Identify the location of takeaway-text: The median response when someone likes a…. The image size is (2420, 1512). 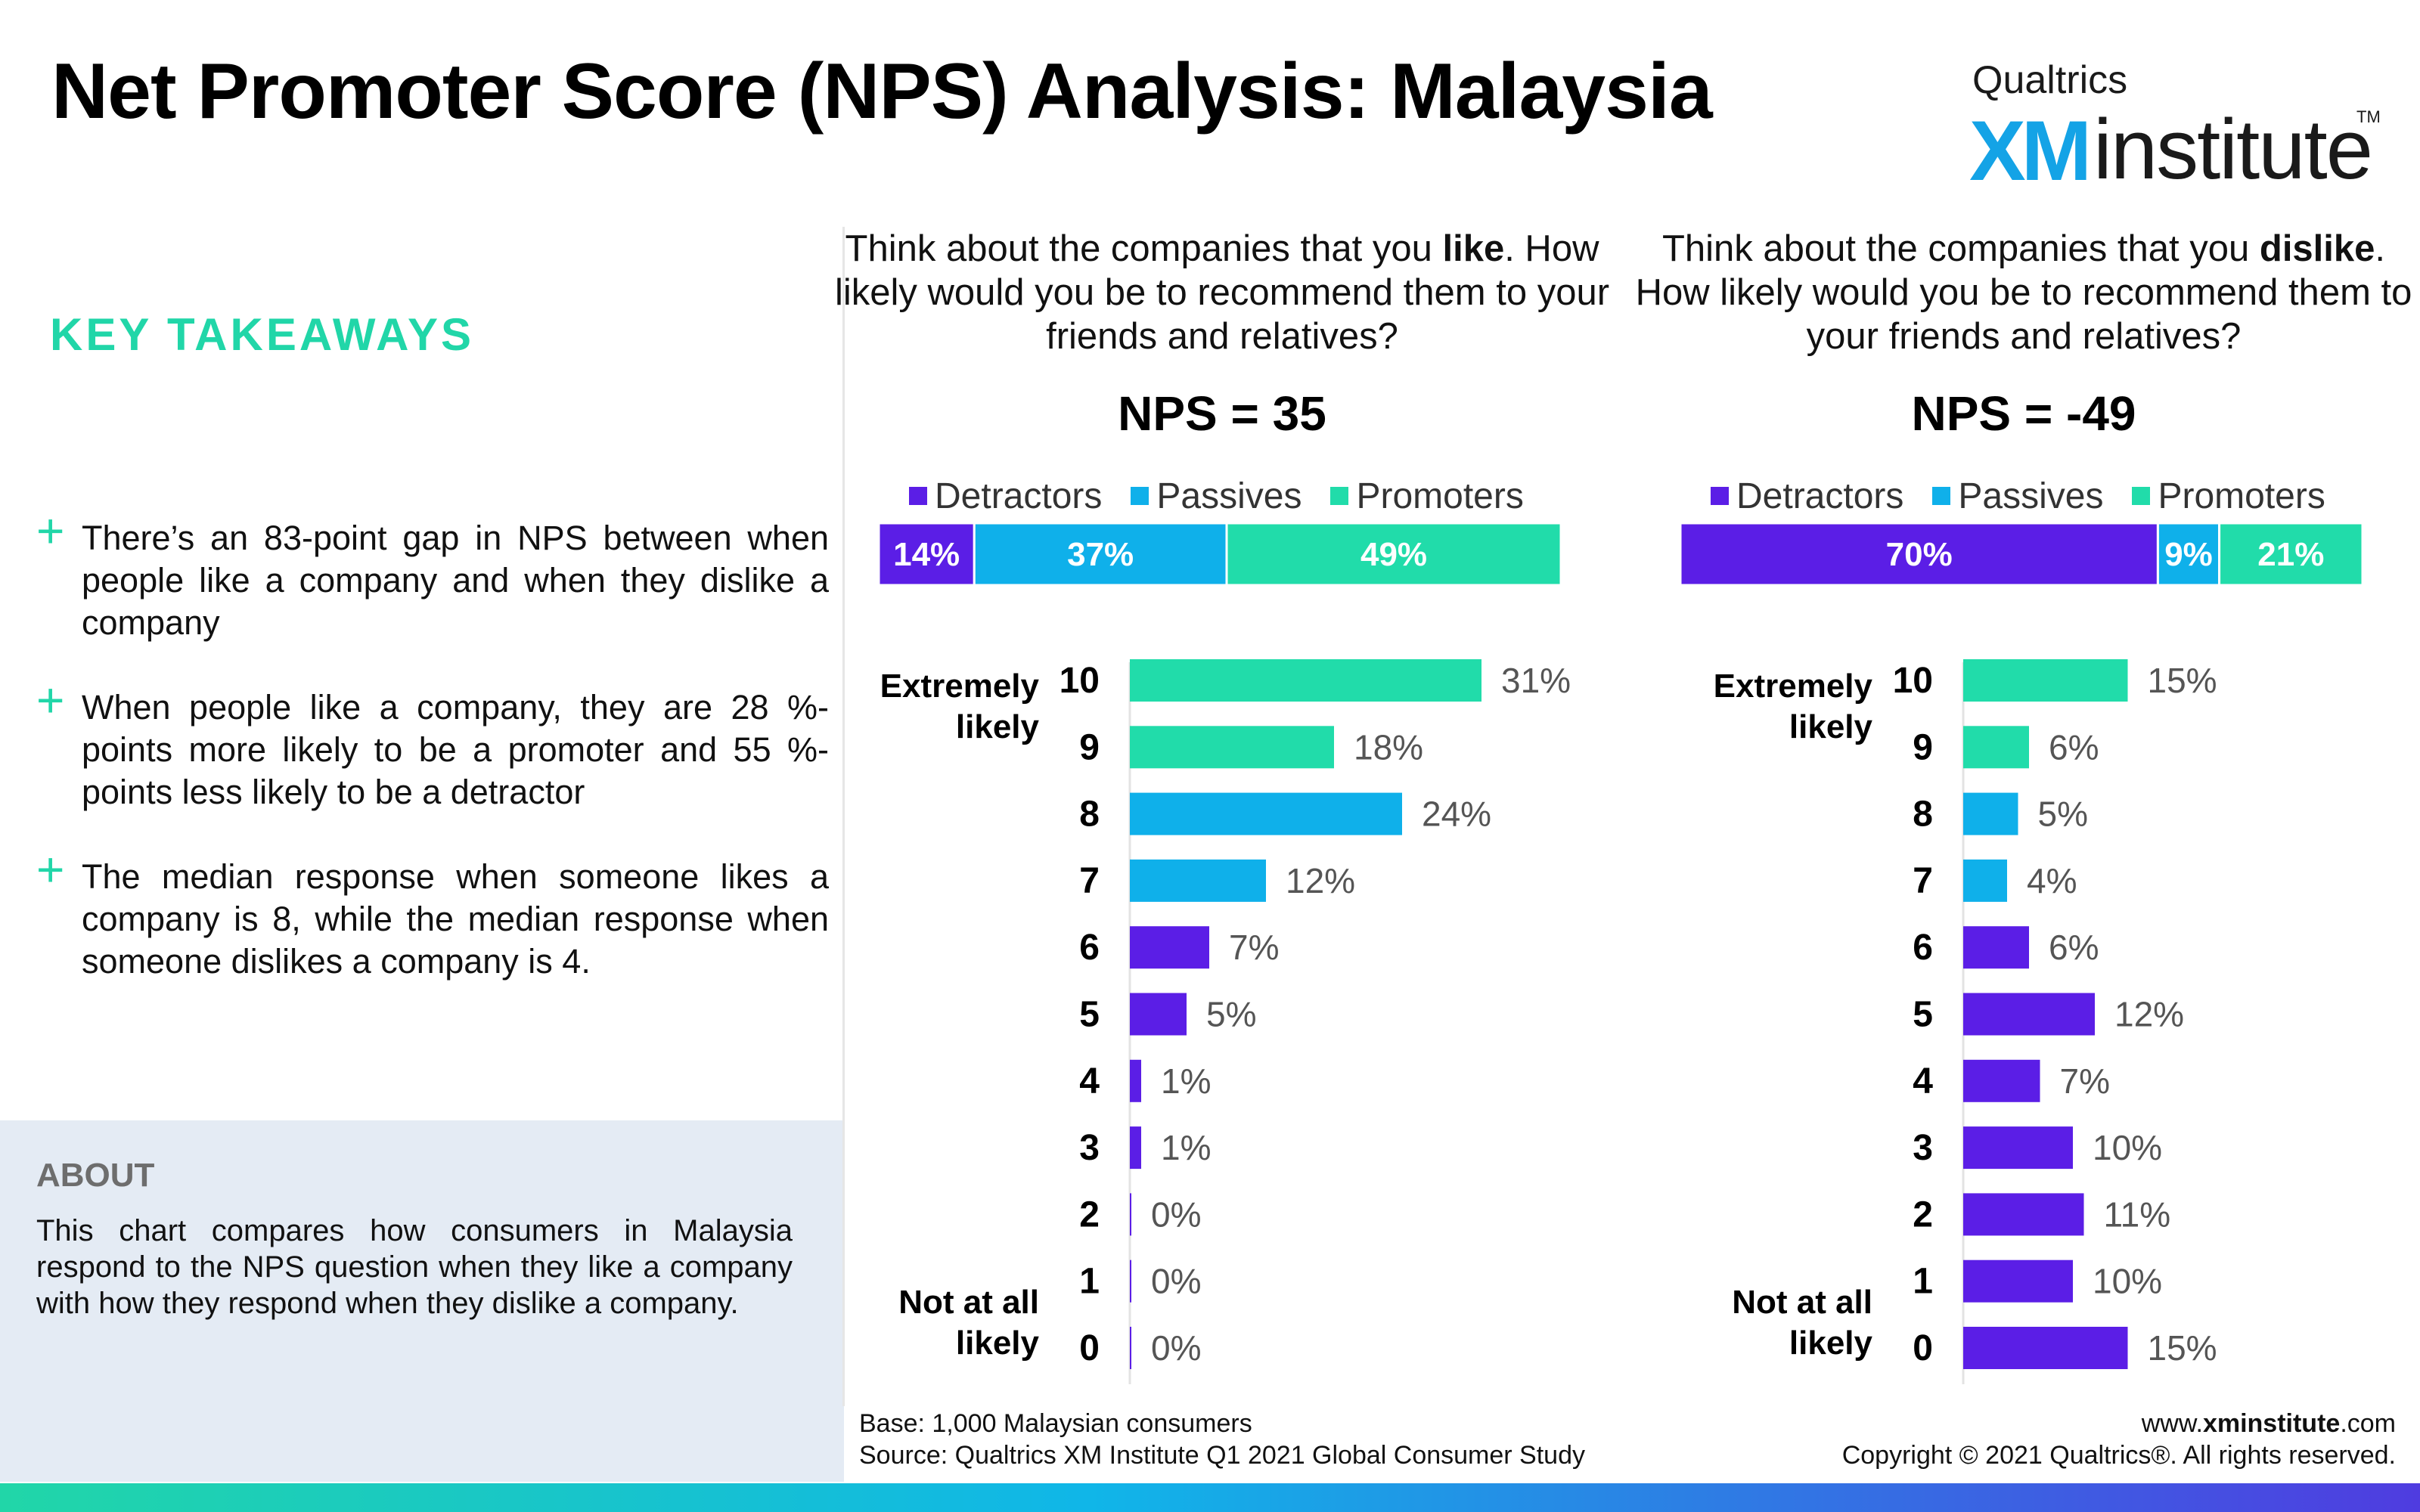
(455, 919).